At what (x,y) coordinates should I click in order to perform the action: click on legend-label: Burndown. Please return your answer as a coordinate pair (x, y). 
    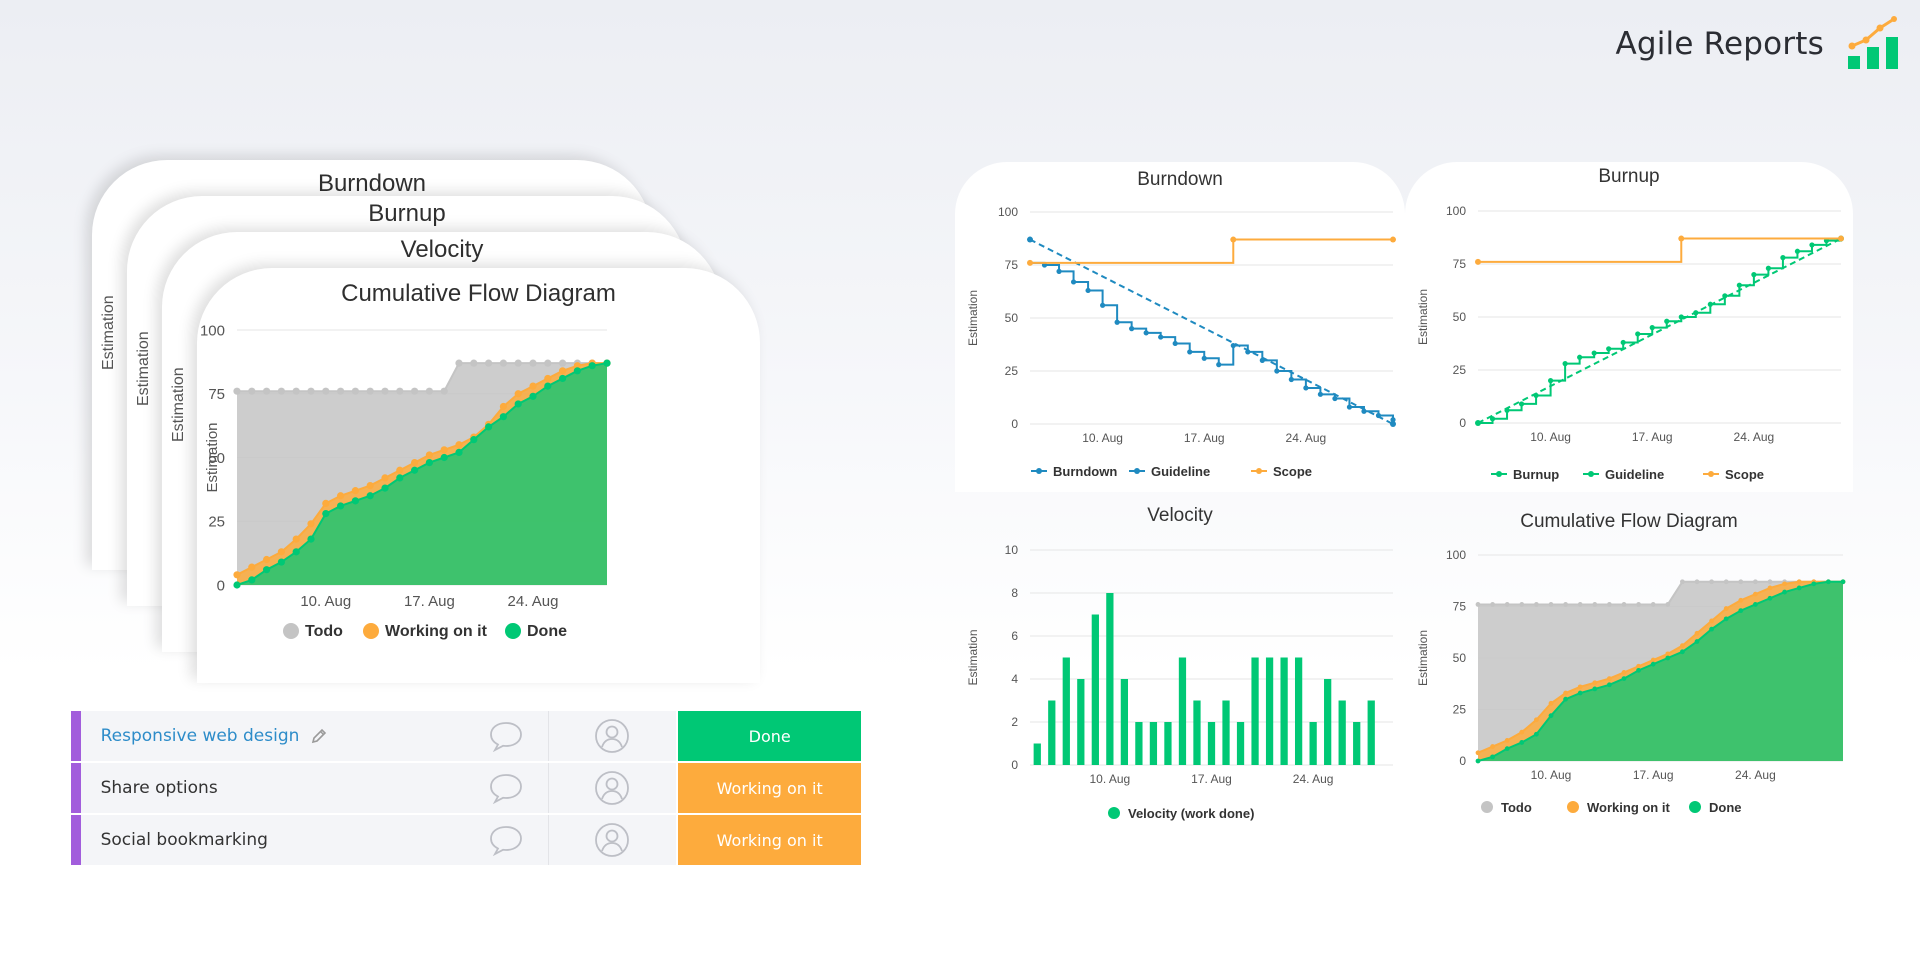
    Looking at the image, I should click on (1085, 471).